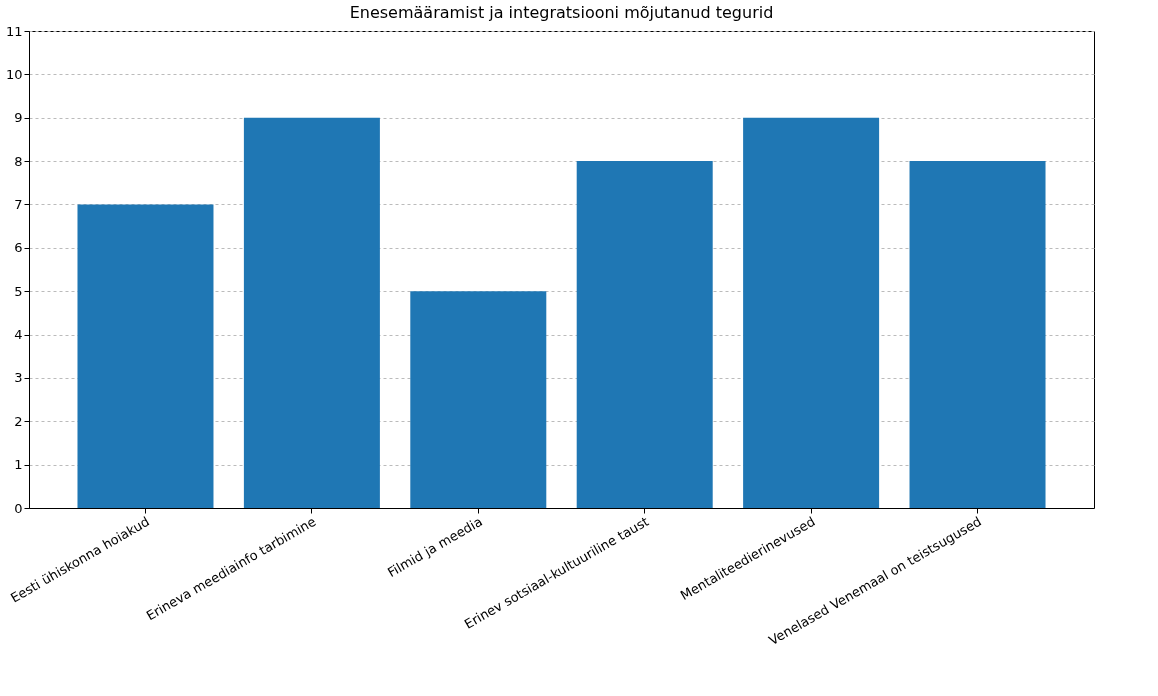 Image resolution: width=1158 pixels, height=696 pixels. I want to click on y-tick-label: 9, so click(18, 118).